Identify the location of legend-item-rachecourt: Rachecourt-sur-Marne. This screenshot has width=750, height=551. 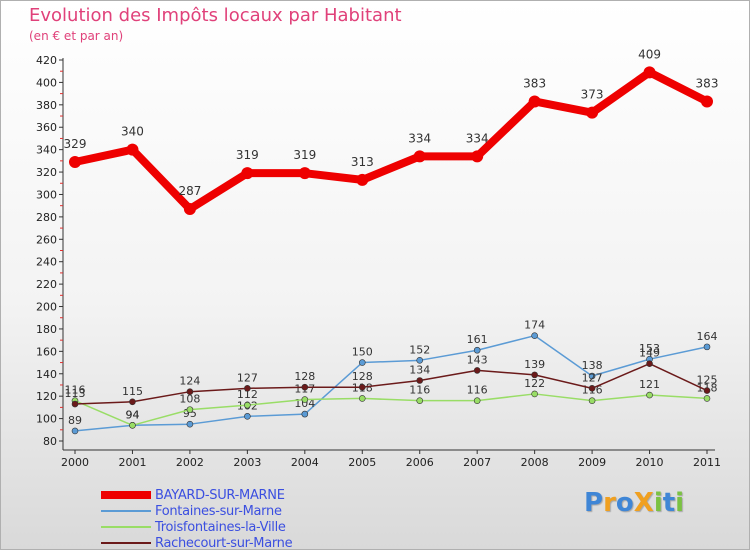
(197, 543).